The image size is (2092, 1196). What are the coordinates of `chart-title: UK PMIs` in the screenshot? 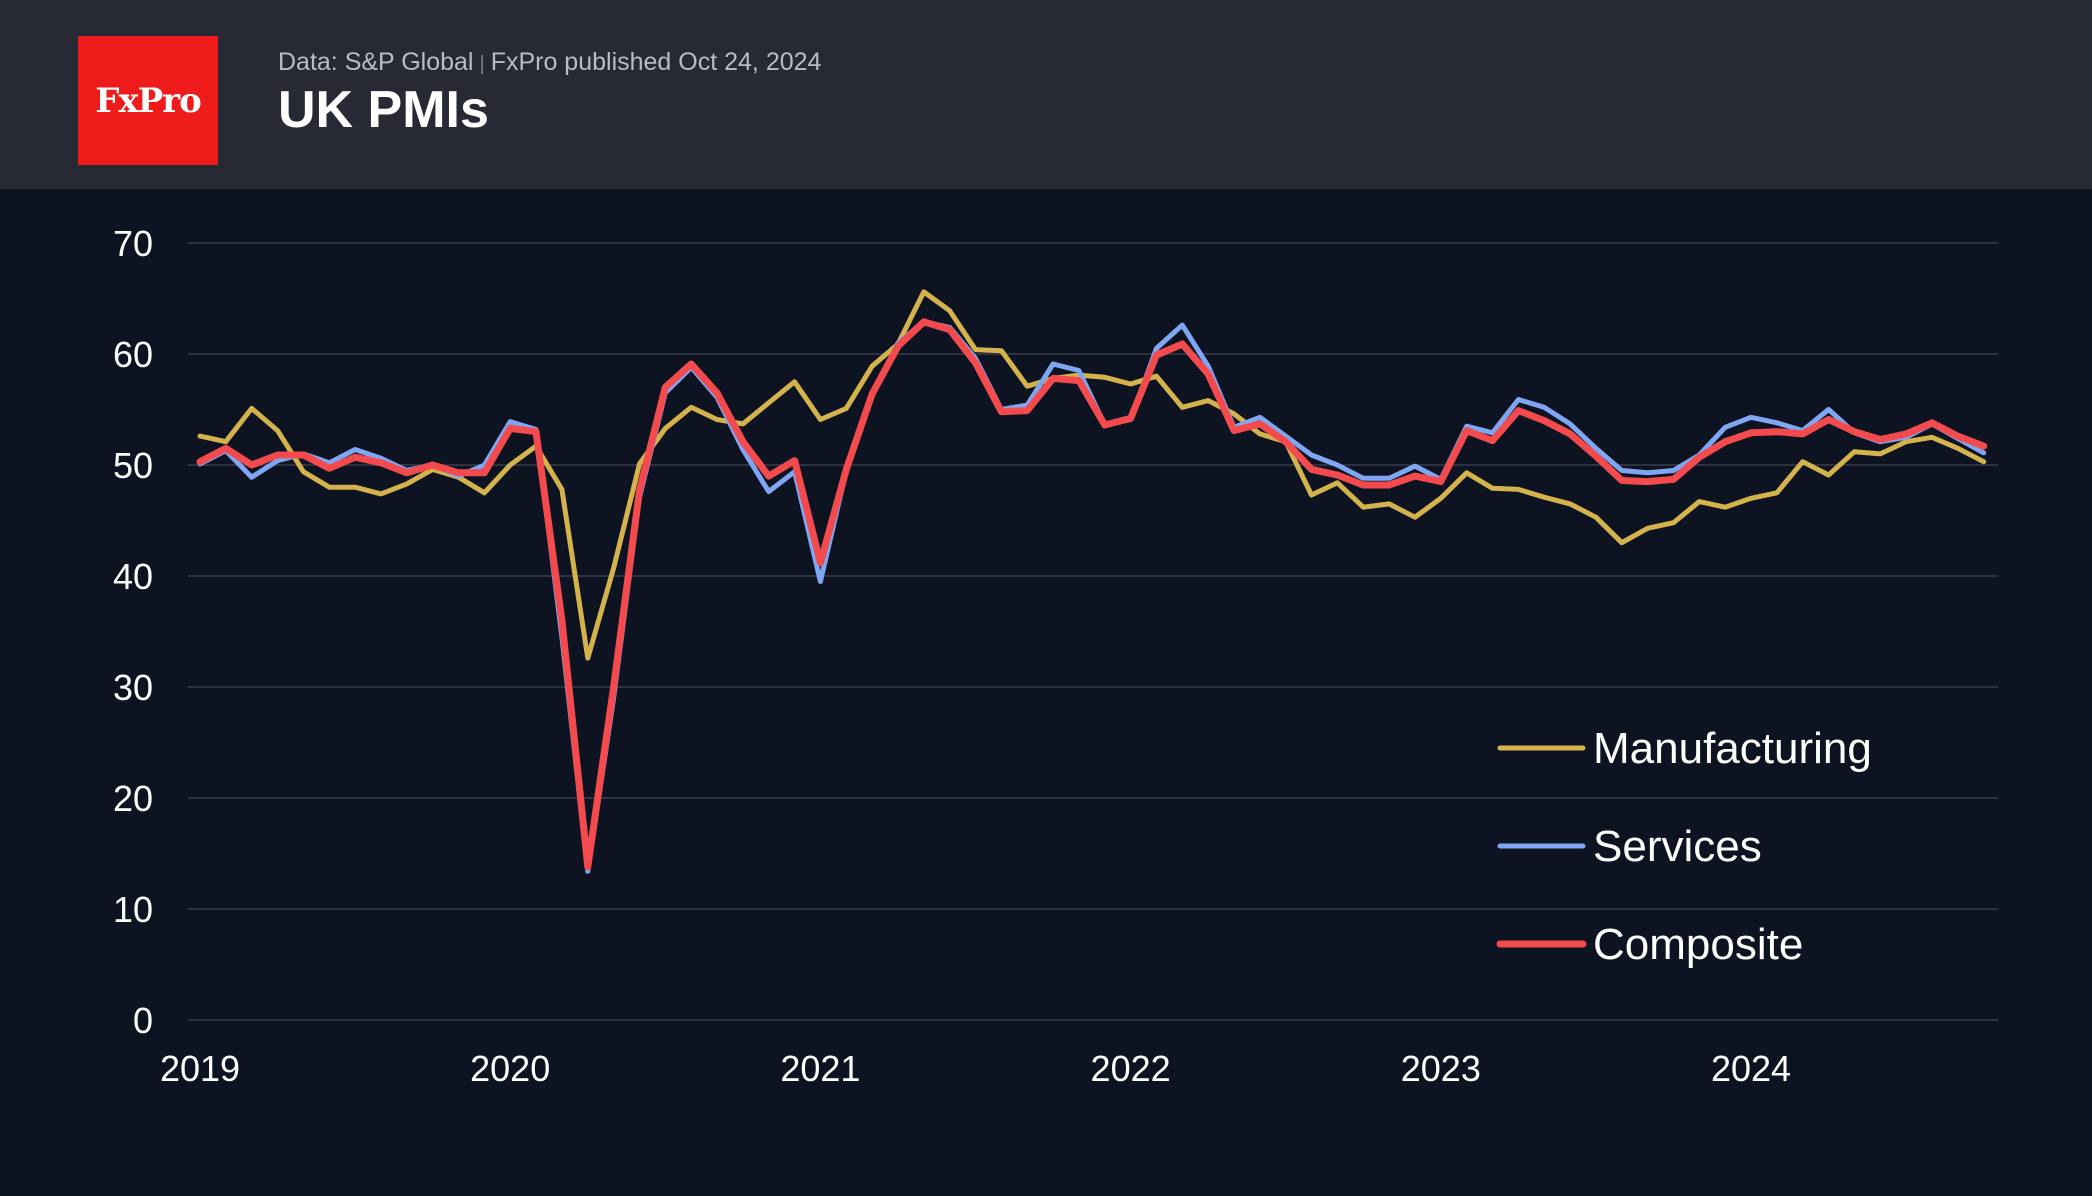 It's located at (383, 110).